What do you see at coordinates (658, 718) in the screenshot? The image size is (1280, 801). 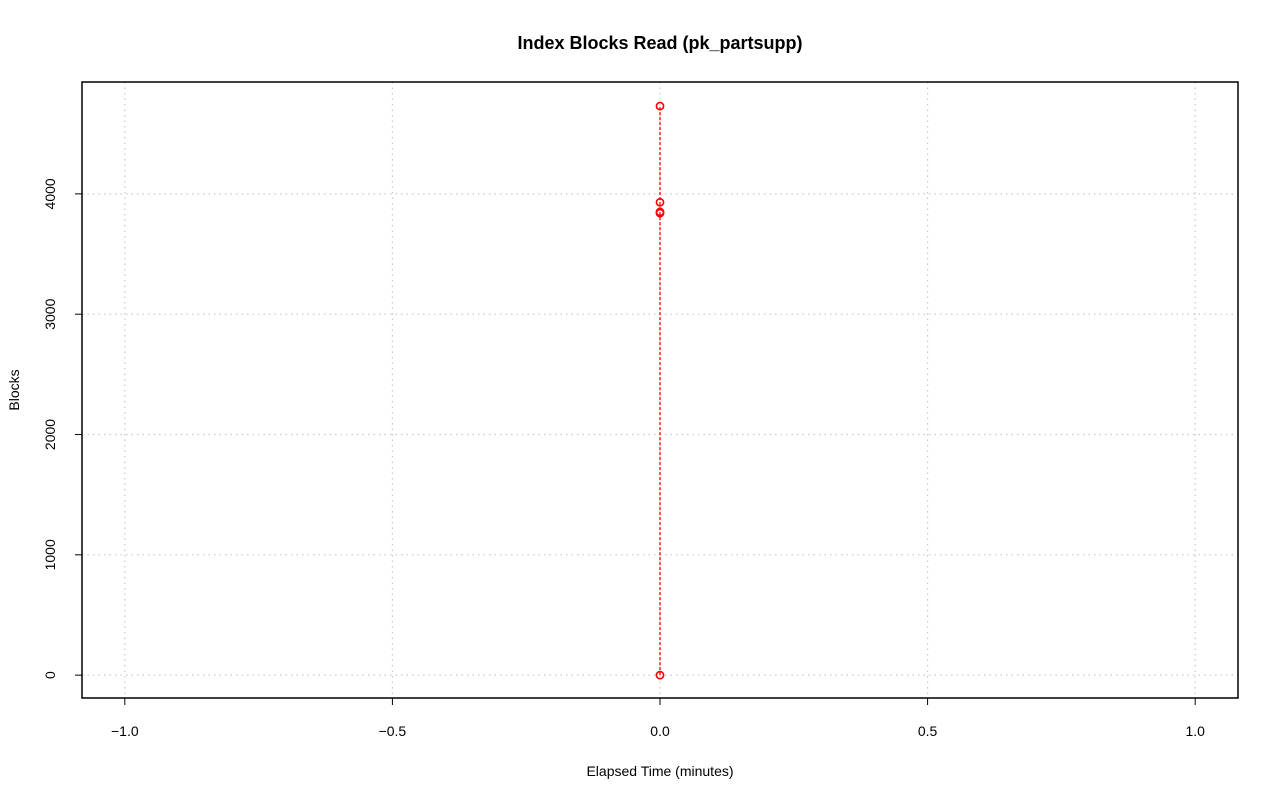 I see `x-axis: −1.0 −0.5 0.0 0.5 1.0` at bounding box center [658, 718].